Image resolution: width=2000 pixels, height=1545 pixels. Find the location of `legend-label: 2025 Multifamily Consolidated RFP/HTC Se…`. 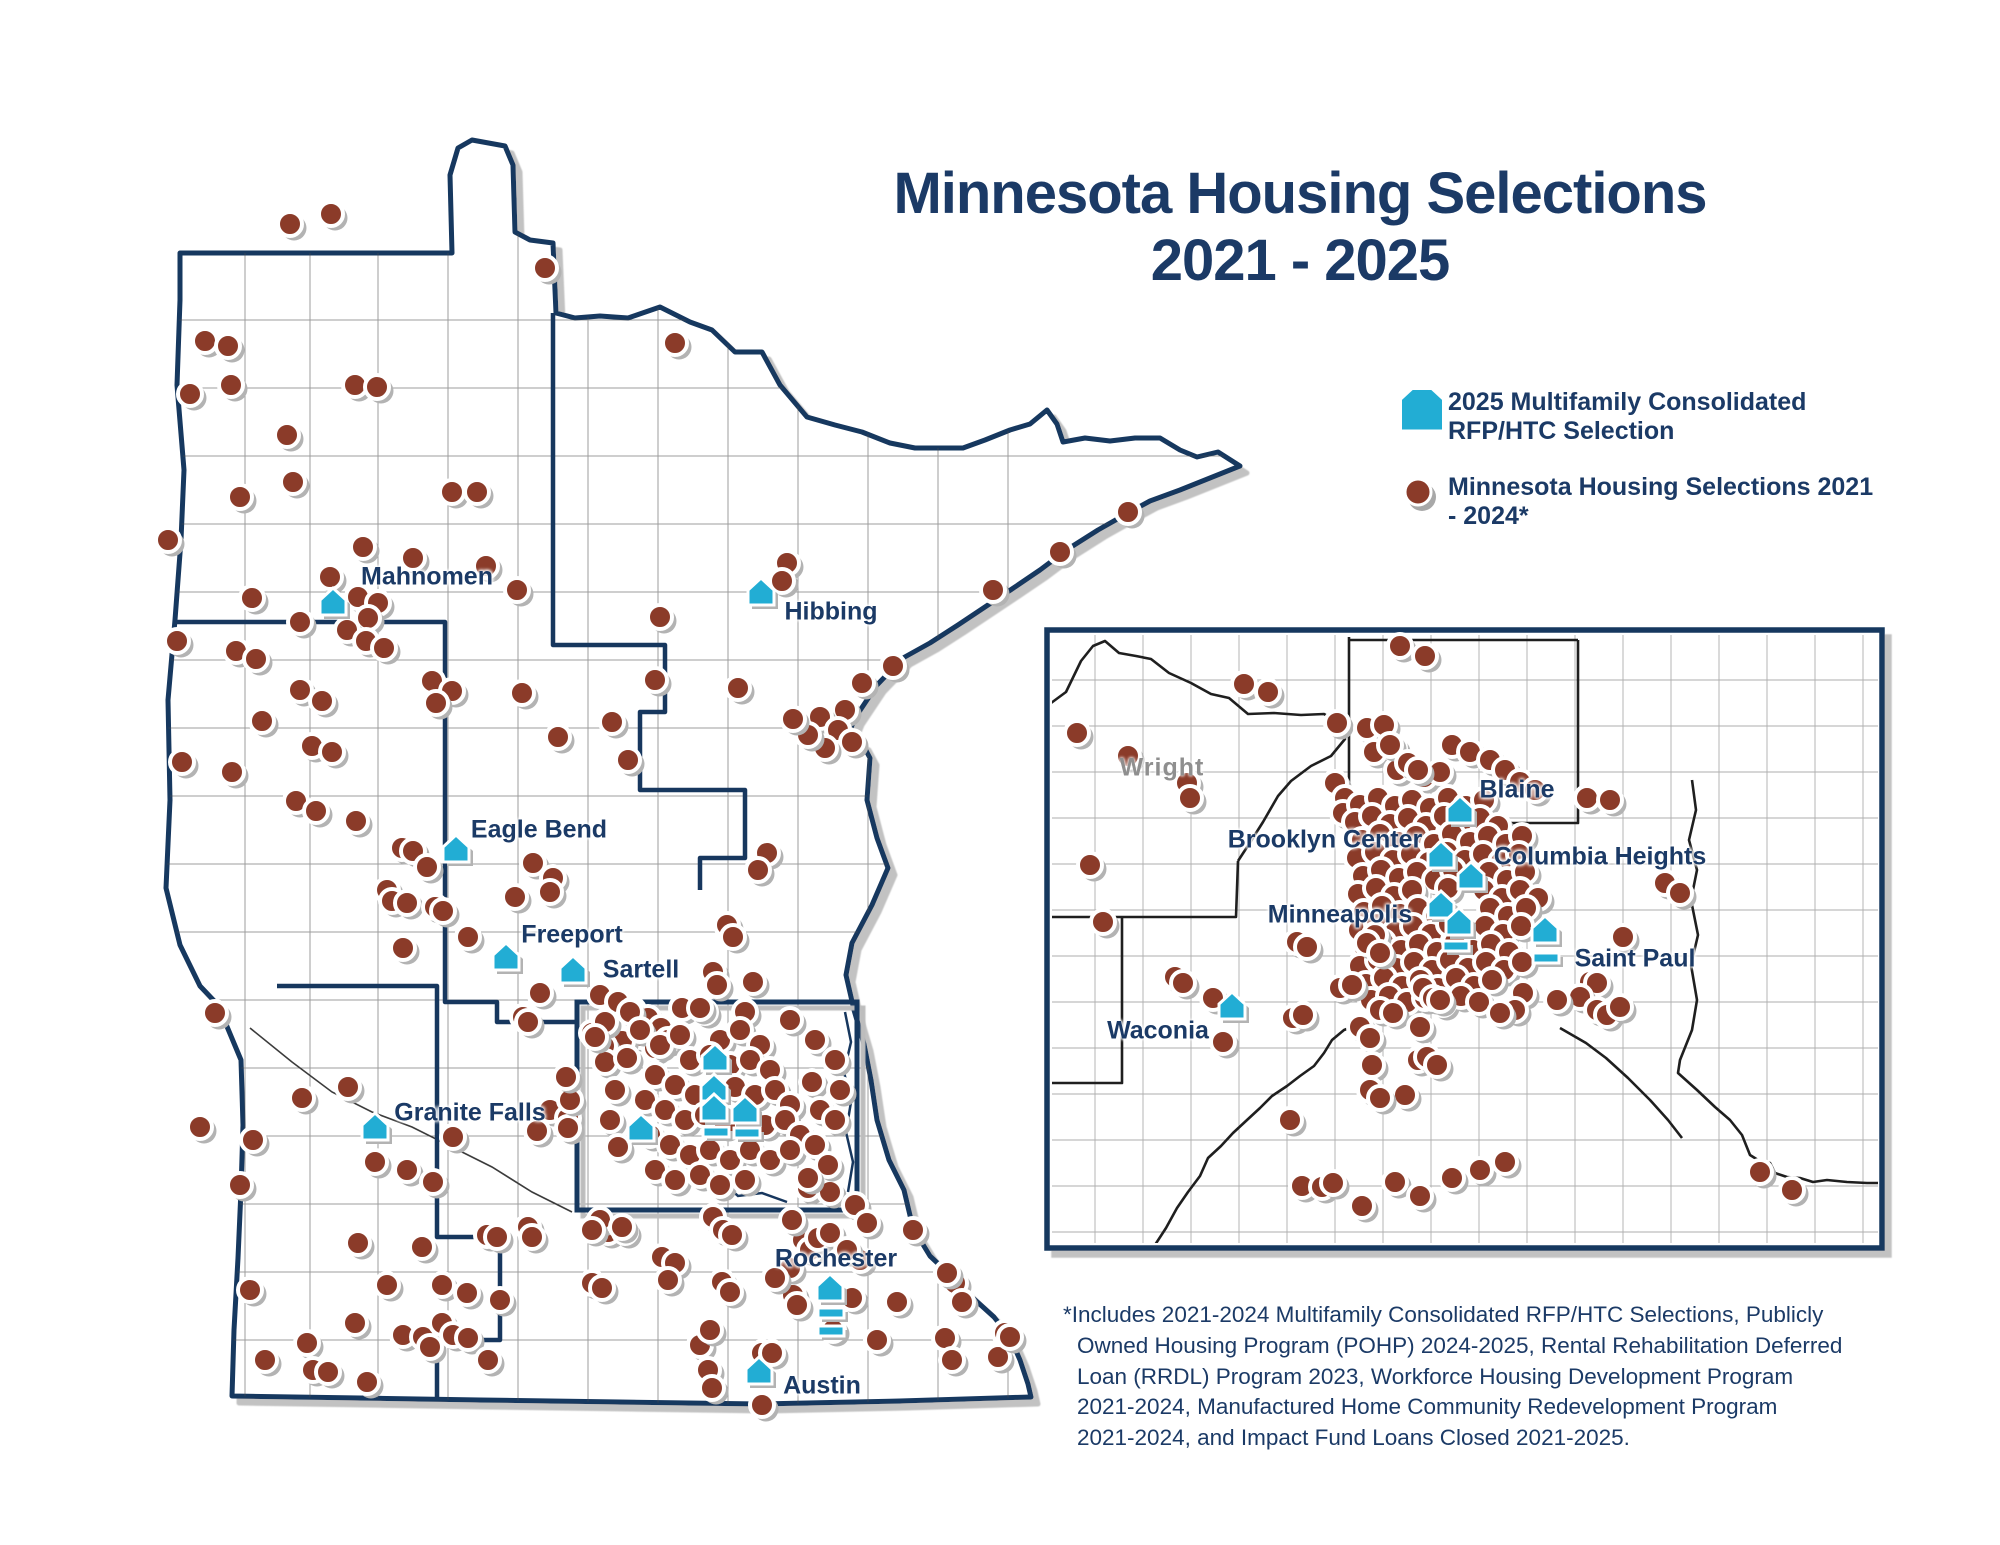

legend-label: 2025 Multifamily Consolidated RFP/HTC Se… is located at coordinates (1627, 417).